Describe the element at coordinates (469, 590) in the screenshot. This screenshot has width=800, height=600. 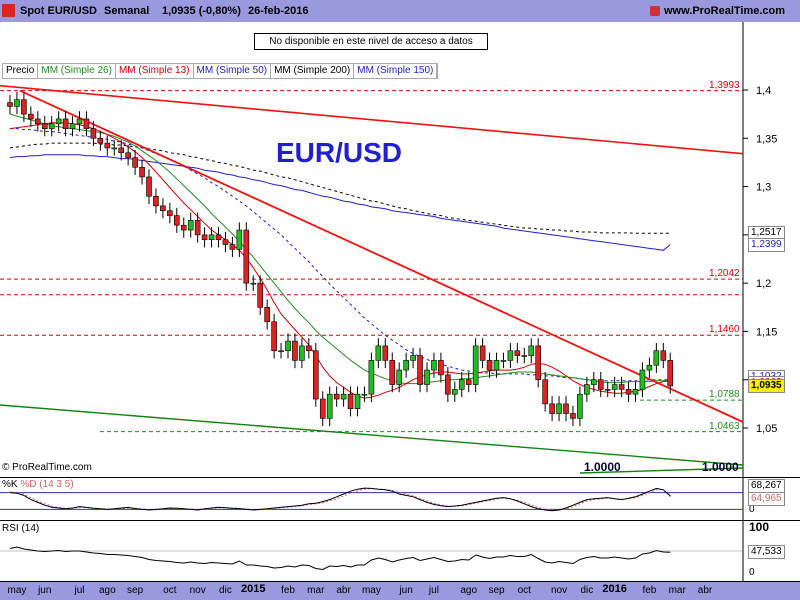
I see `x-axis-label-15: ago` at that location.